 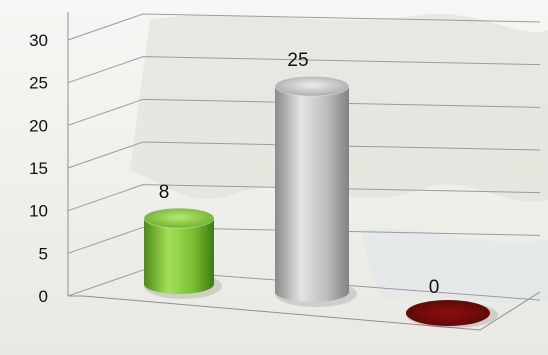 I want to click on background-map-shape, so click(x=454, y=265).